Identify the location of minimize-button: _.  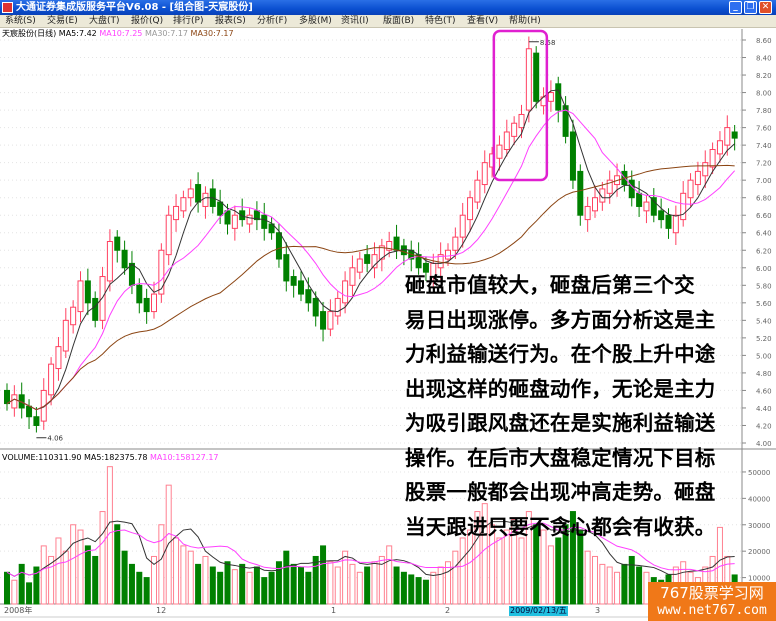
(735, 7).